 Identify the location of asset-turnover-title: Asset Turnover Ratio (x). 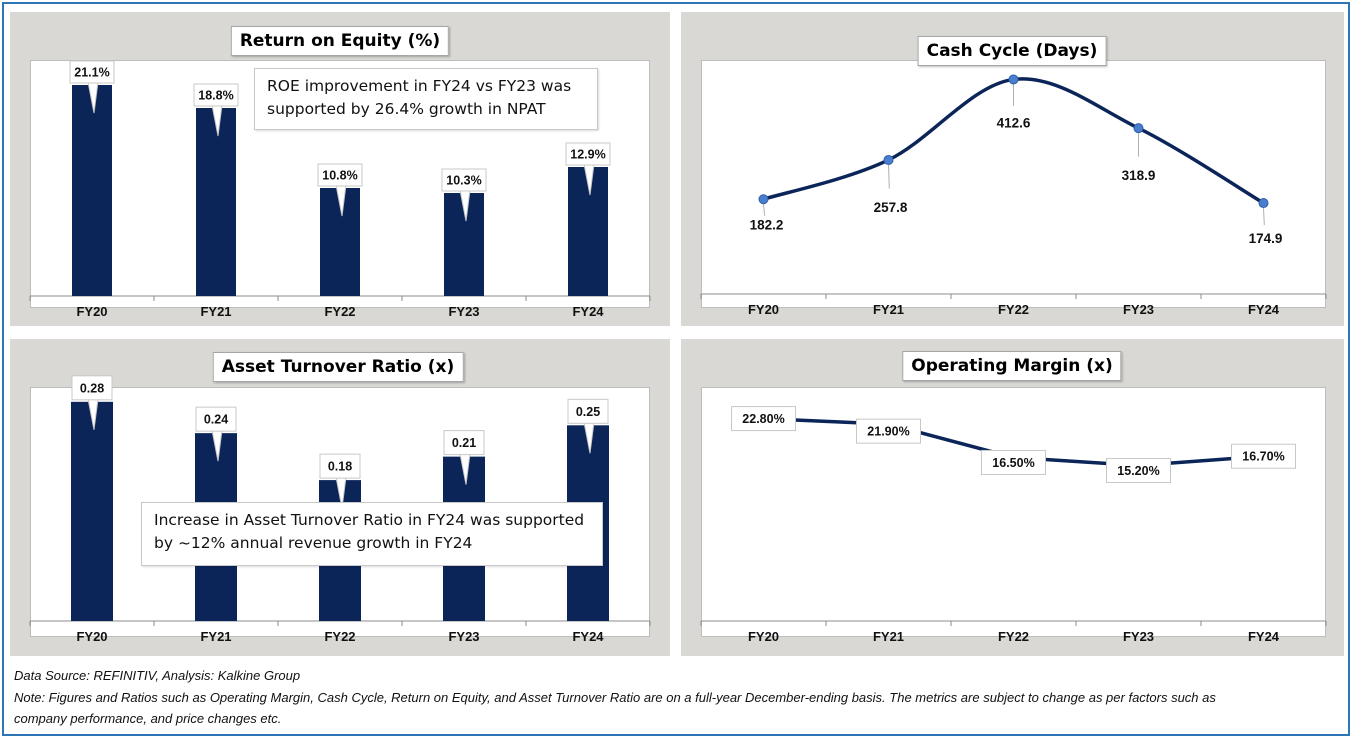
(338, 367).